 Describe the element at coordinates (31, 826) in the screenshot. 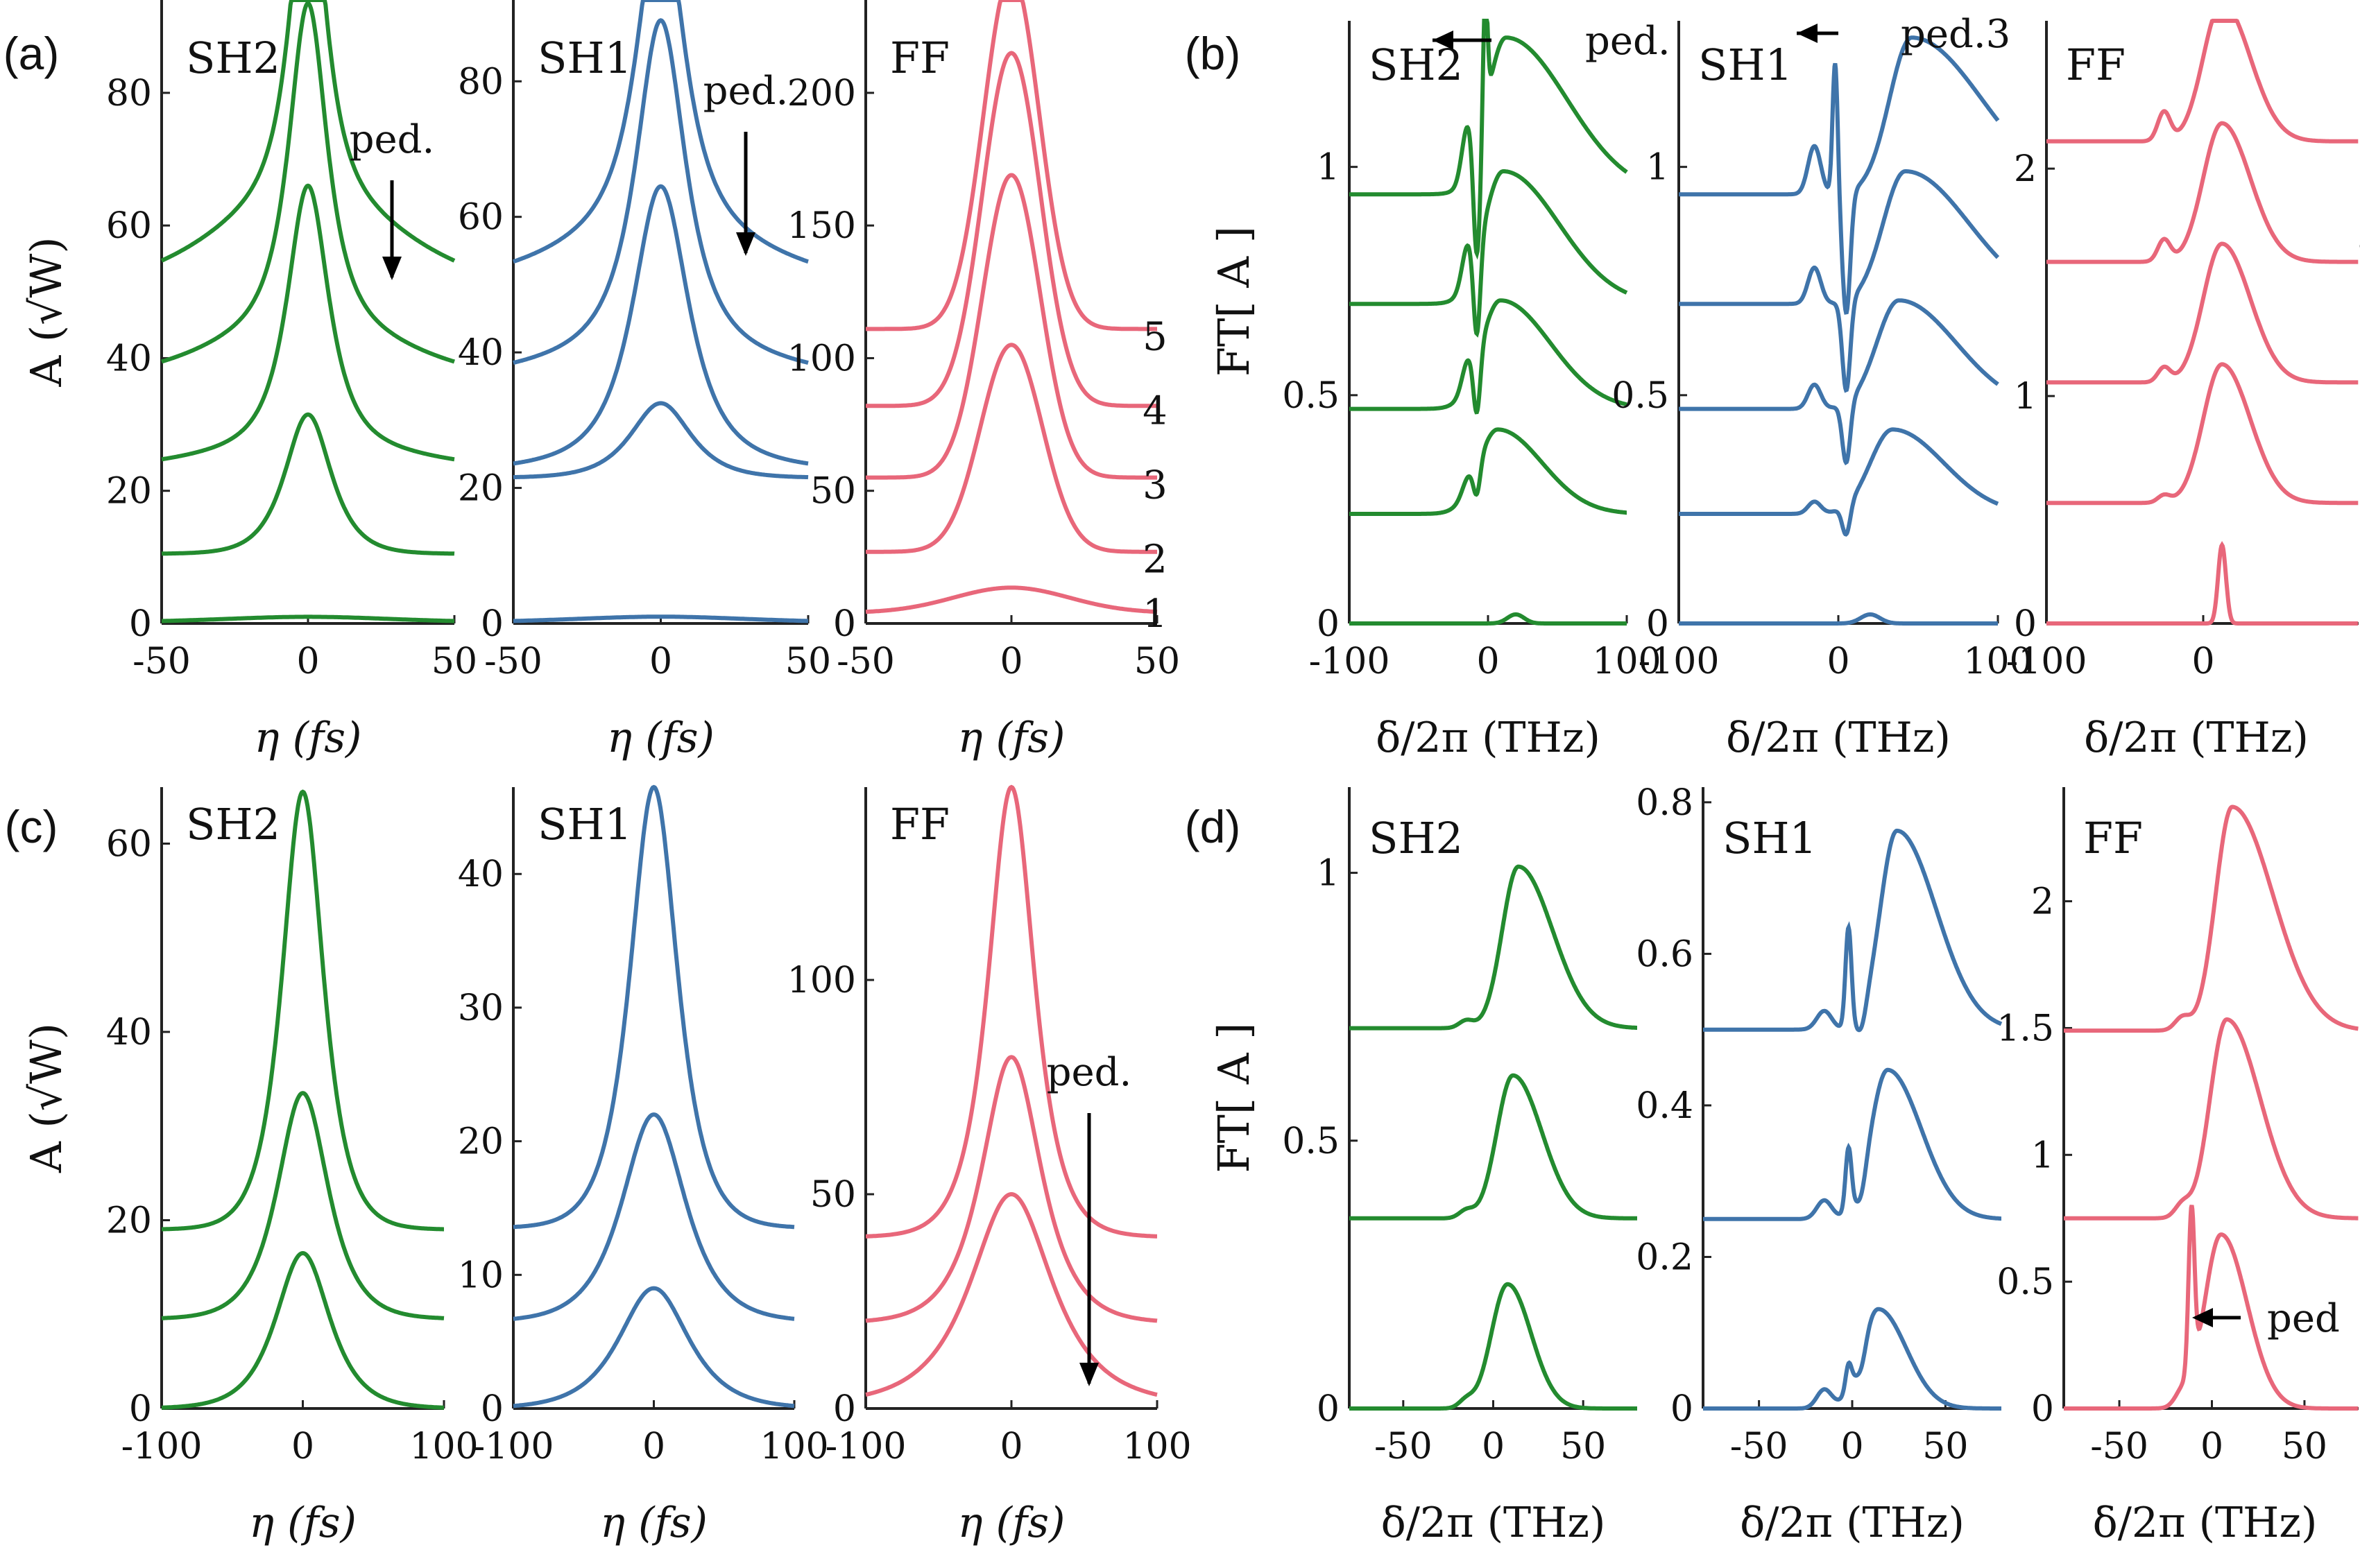

I see `panel-tag: (c)` at that location.